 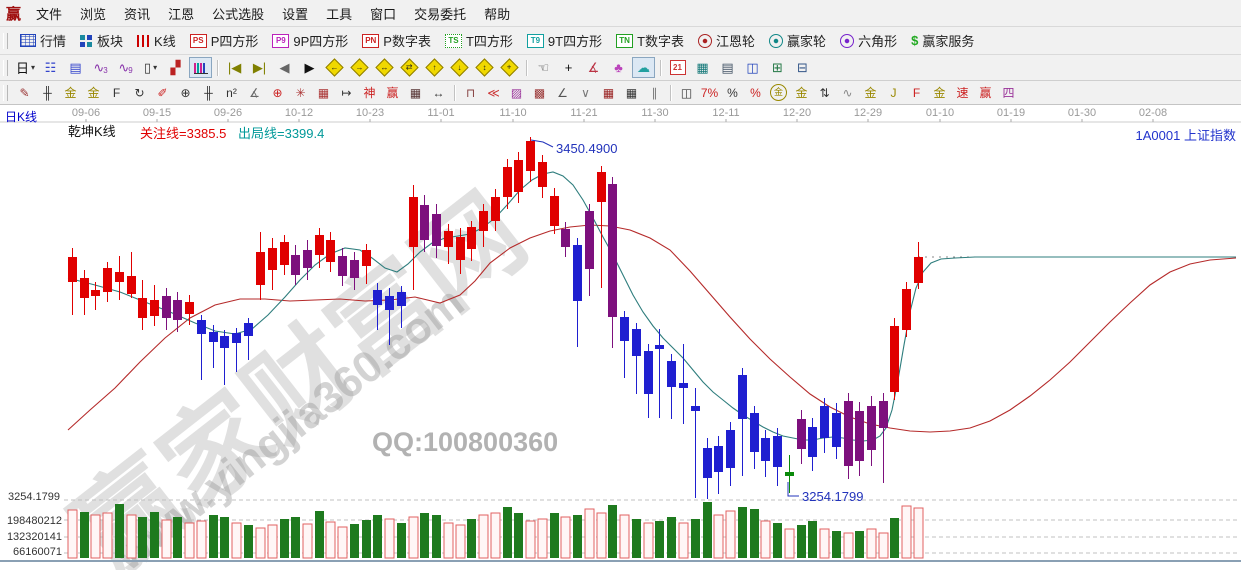 What do you see at coordinates (334, 67) in the screenshot?
I see `gann-arrow-left-button: ←` at bounding box center [334, 67].